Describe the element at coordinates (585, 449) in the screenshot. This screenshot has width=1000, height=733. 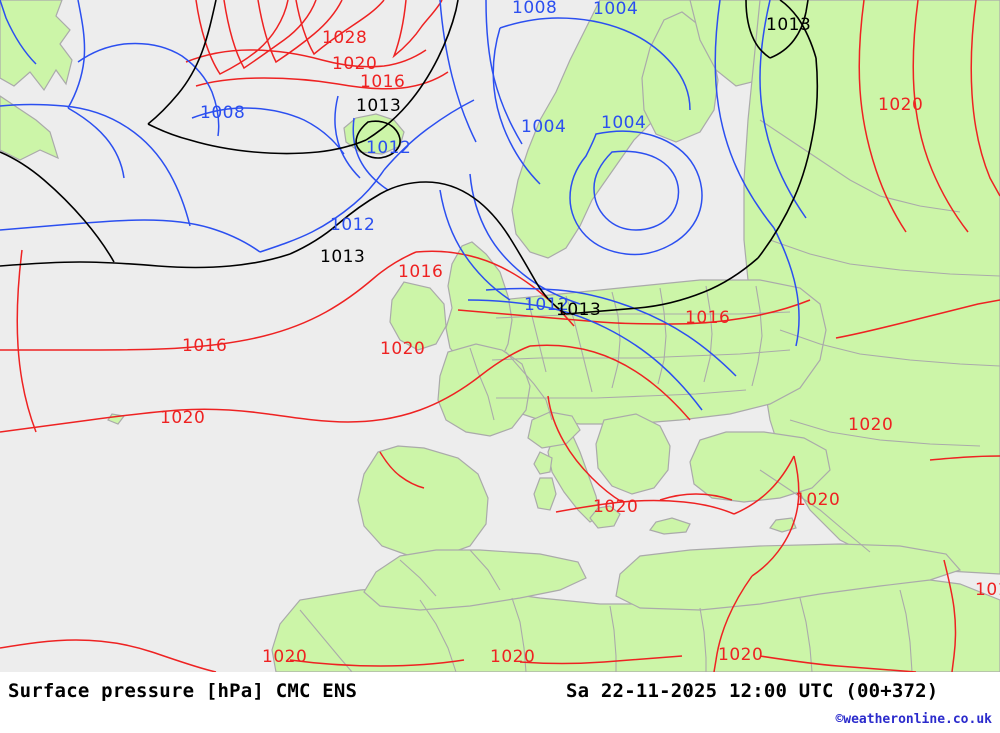
I see `isobar-1020-italy` at that location.